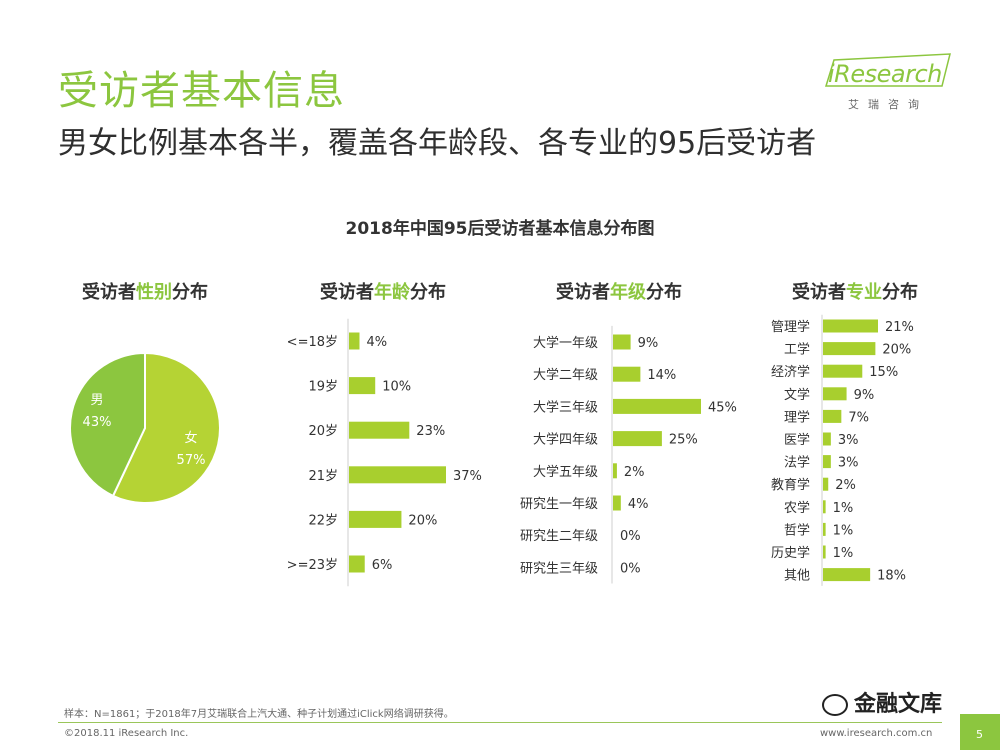  Describe the element at coordinates (565, 343) in the screenshot. I see `tick-label: 大学一年级` at that location.